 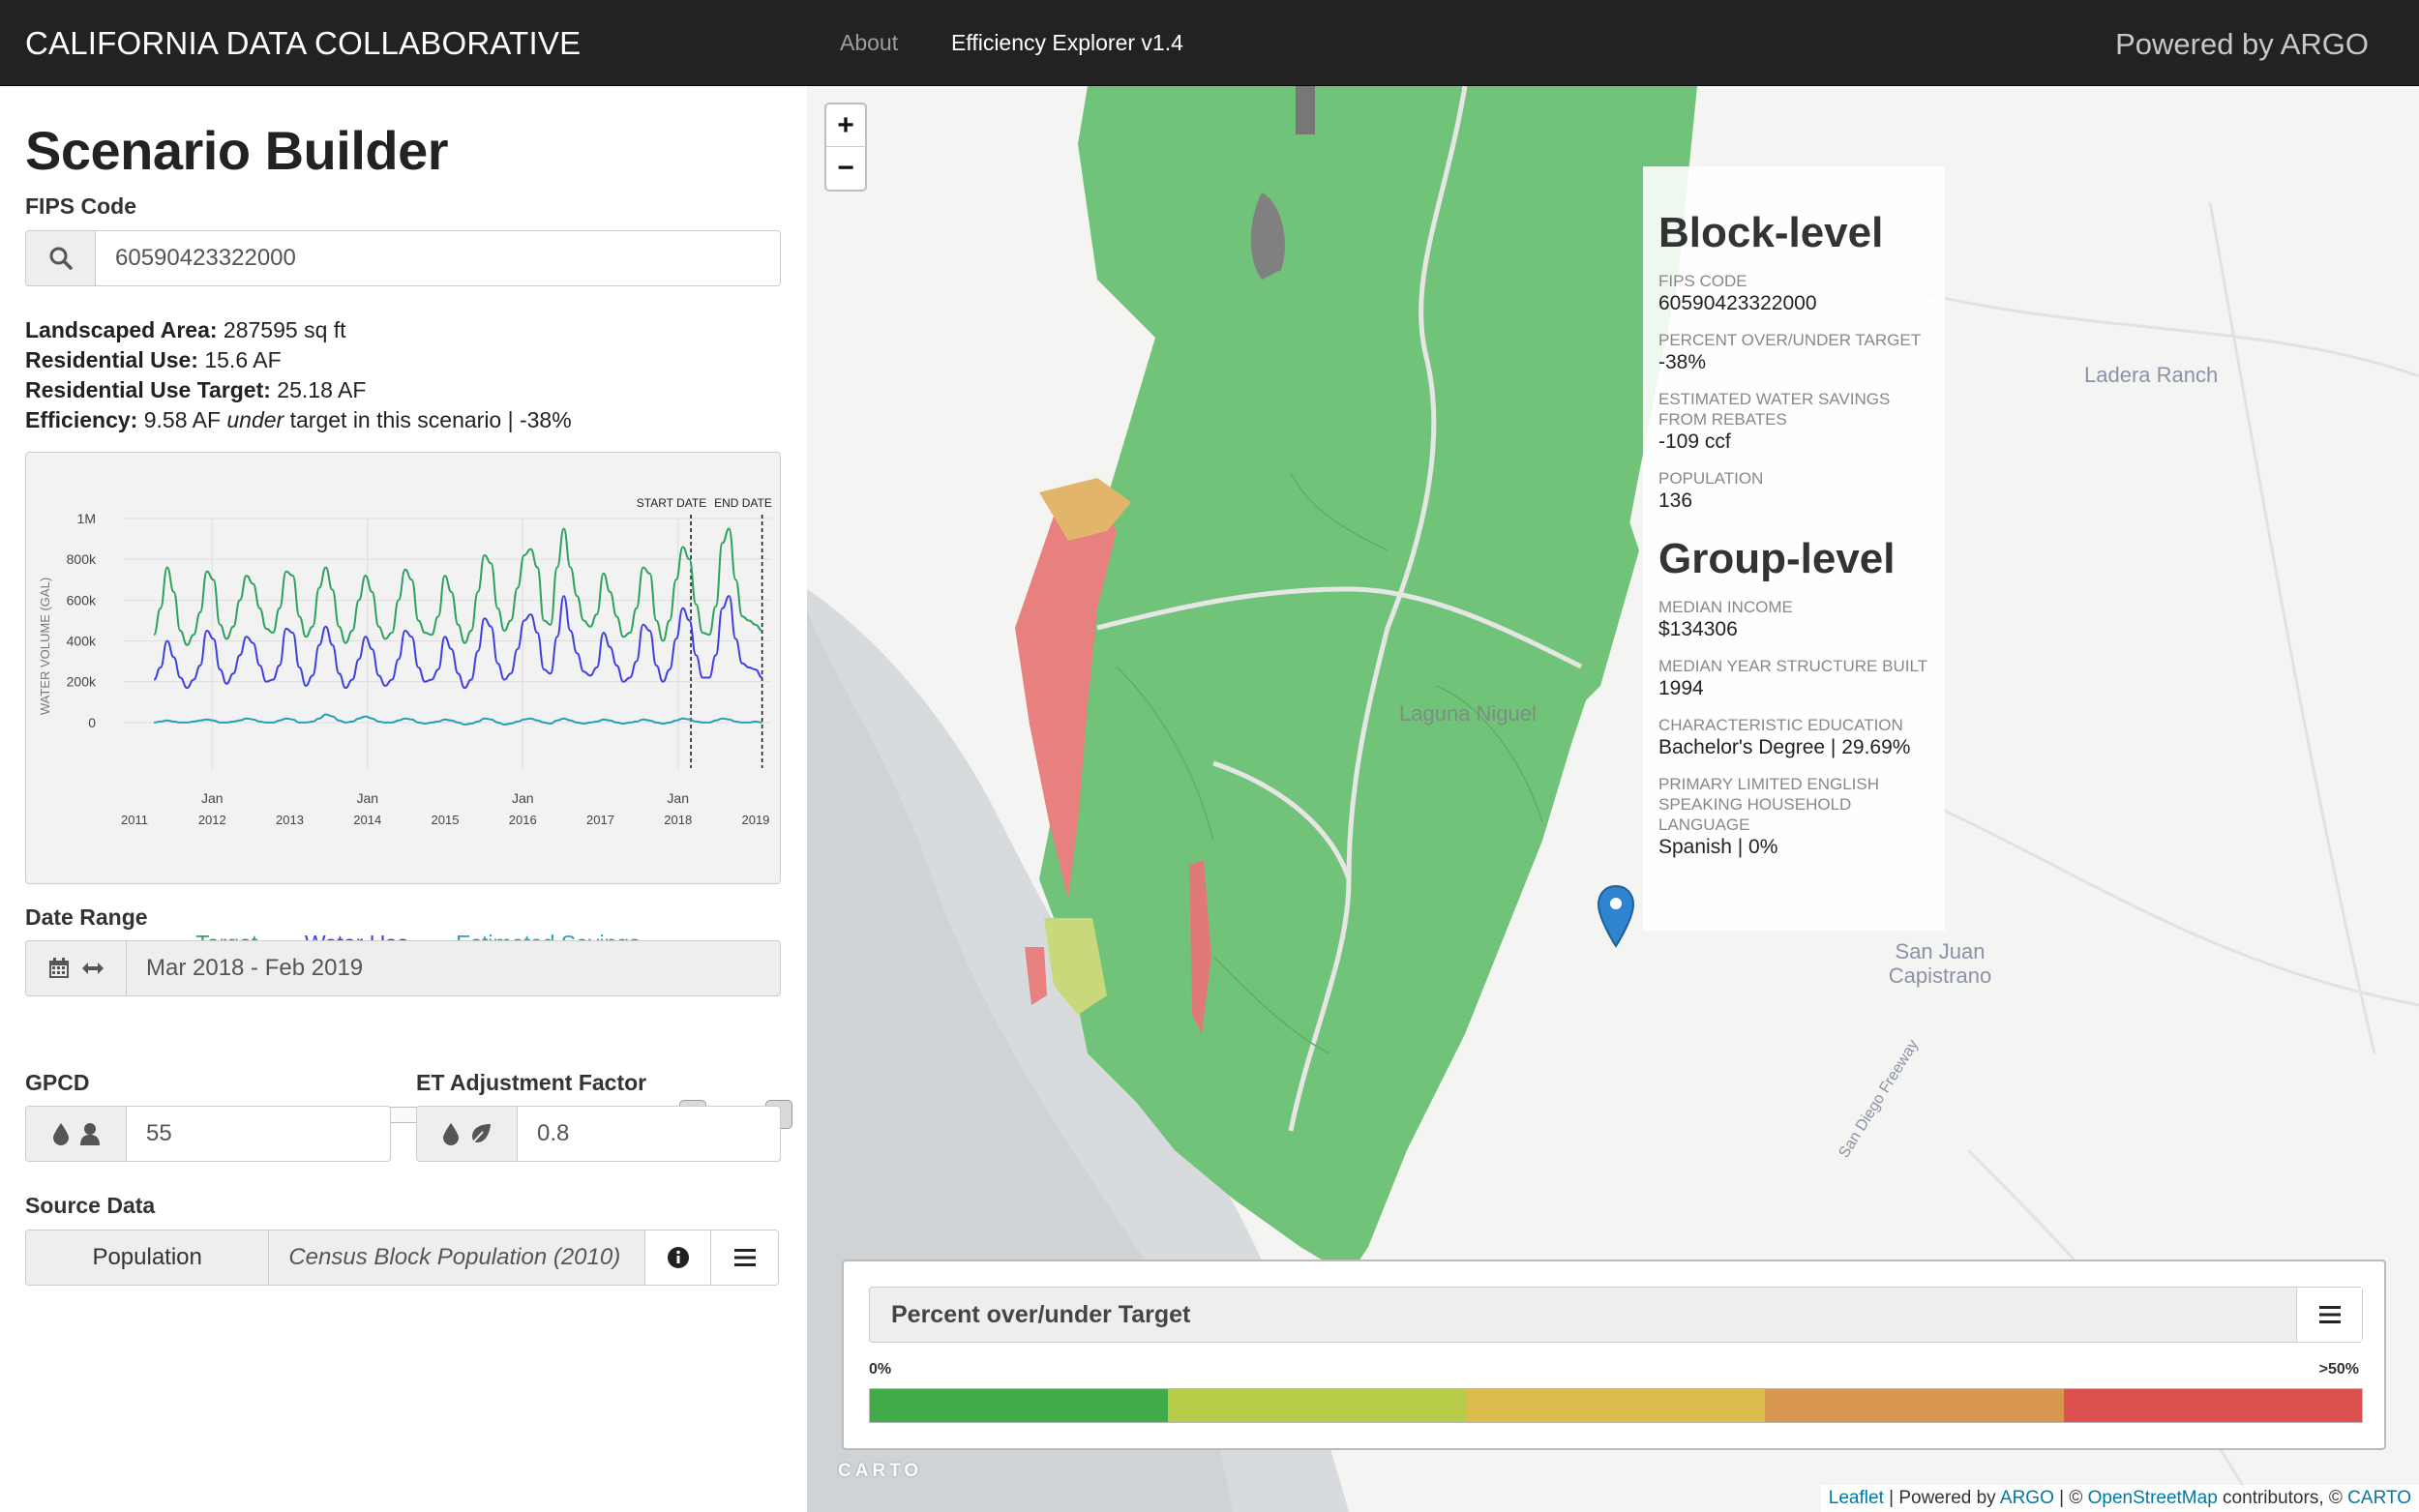 I want to click on nav-efficiency-explorer-link: Efficiency Explorer v1.4, so click(x=1067, y=42).